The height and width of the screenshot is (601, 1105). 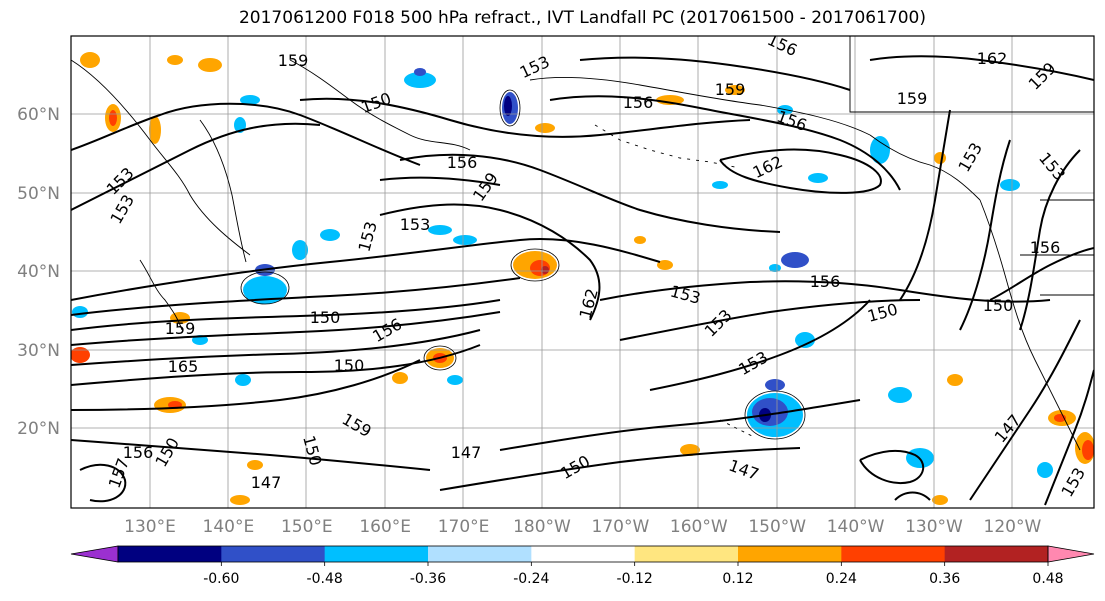 I want to click on contour-label: 162, so click(x=992, y=58).